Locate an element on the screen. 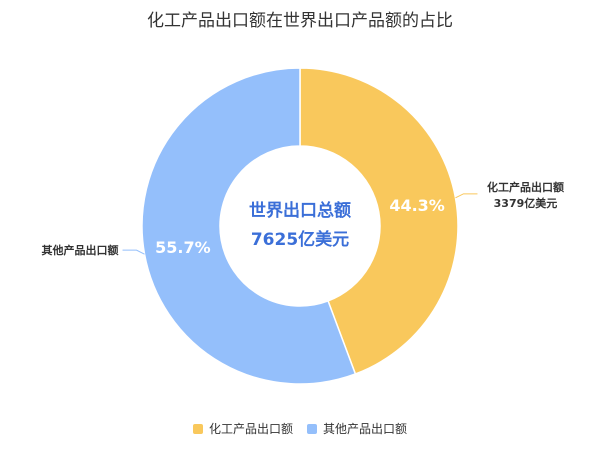  legend-label-chemical: 化工产品出口额 is located at coordinates (250, 429).